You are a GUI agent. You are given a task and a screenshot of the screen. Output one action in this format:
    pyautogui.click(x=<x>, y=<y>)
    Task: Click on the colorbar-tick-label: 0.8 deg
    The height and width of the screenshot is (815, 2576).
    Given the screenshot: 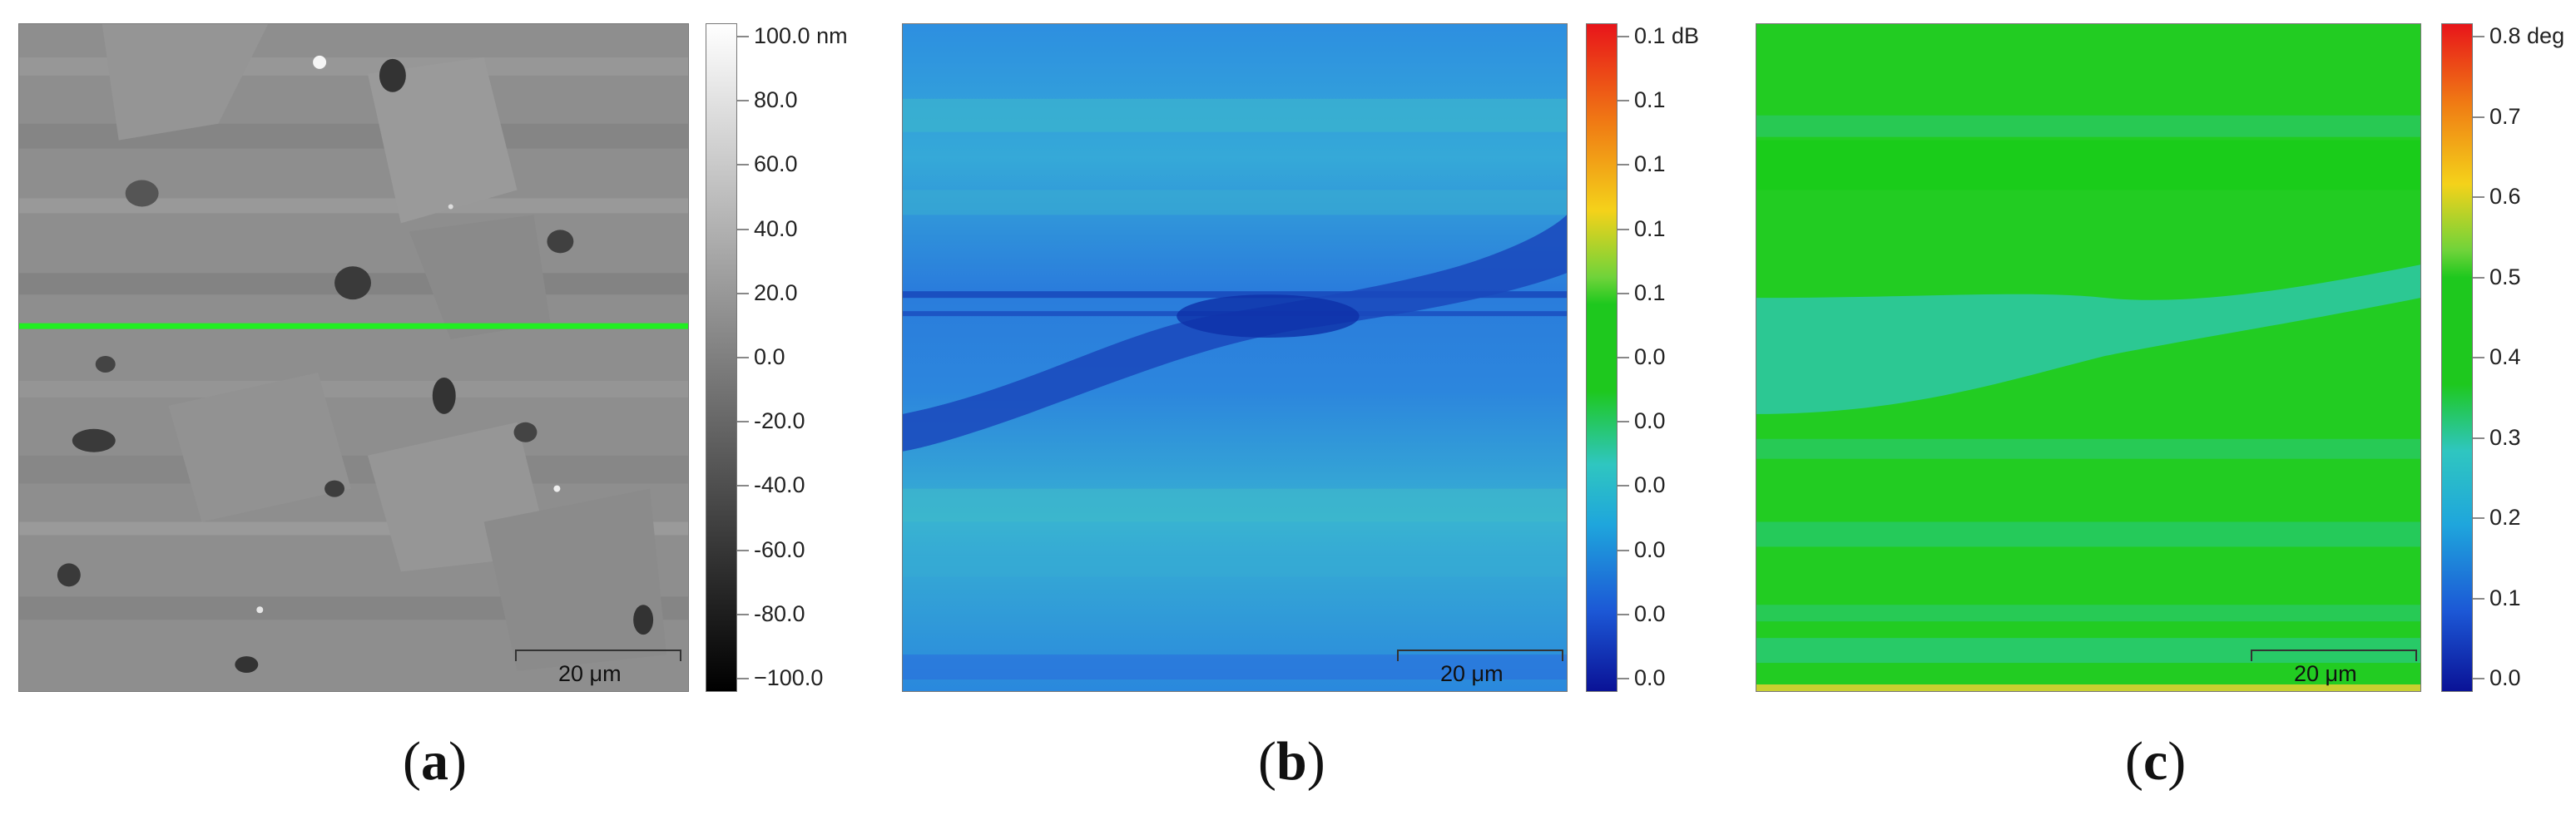 What is the action you would take?
    pyautogui.click(x=2527, y=35)
    